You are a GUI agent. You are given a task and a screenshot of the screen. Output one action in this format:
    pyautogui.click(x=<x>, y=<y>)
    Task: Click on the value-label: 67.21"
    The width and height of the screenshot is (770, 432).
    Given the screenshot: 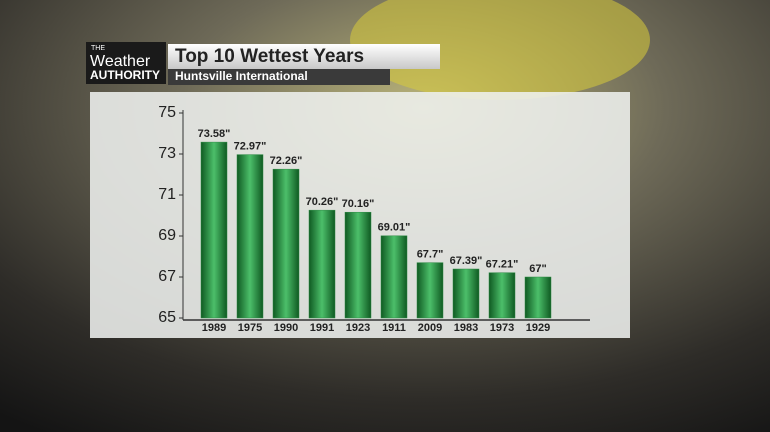 What is the action you would take?
    pyautogui.click(x=502, y=265)
    